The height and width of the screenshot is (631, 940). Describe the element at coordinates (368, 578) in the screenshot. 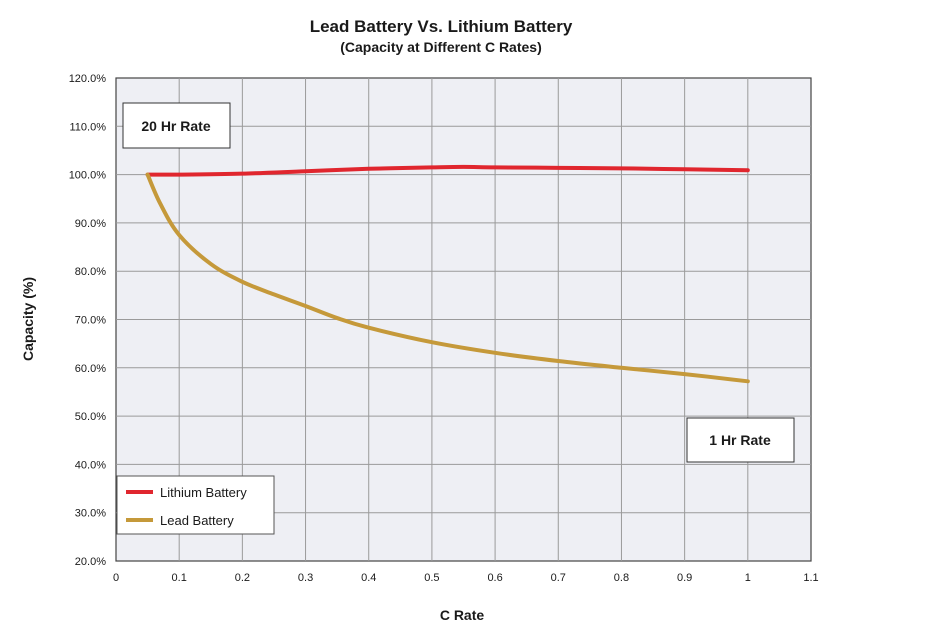

I see `x-tick-label: 0.4` at that location.